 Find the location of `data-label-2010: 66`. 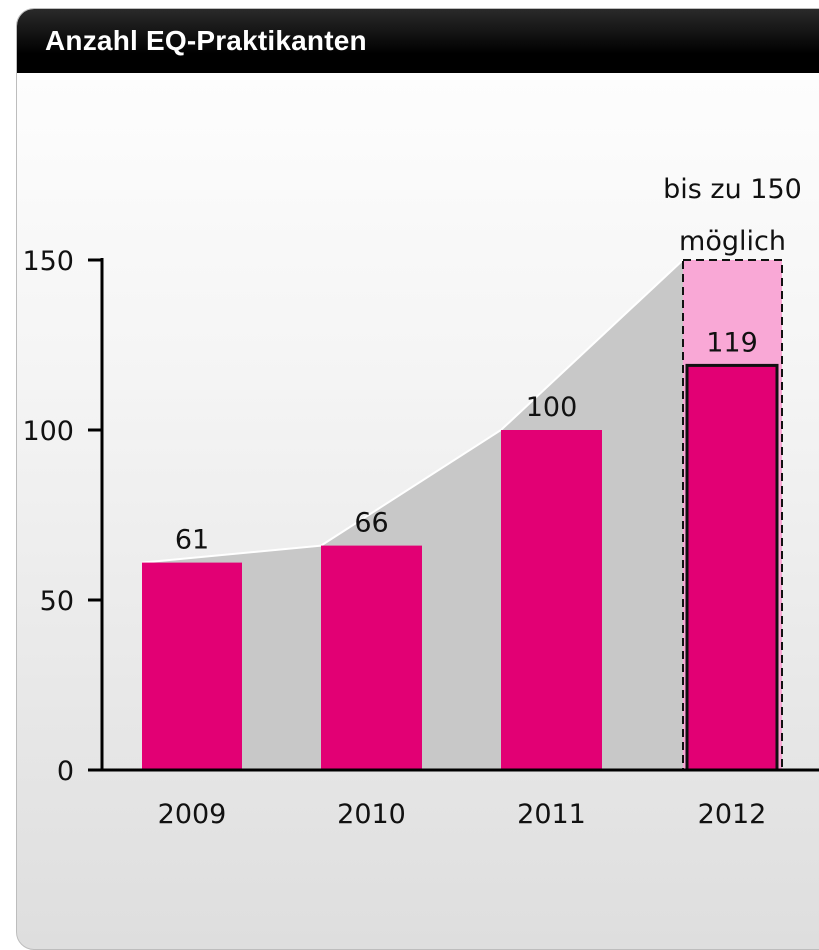

data-label-2010: 66 is located at coordinates (371, 523).